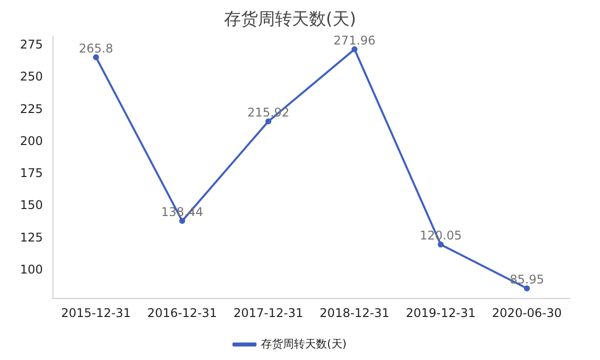 This screenshot has width=600, height=360. What do you see at coordinates (527, 313) in the screenshot?
I see `x-tick-label: 2020-06-30` at bounding box center [527, 313].